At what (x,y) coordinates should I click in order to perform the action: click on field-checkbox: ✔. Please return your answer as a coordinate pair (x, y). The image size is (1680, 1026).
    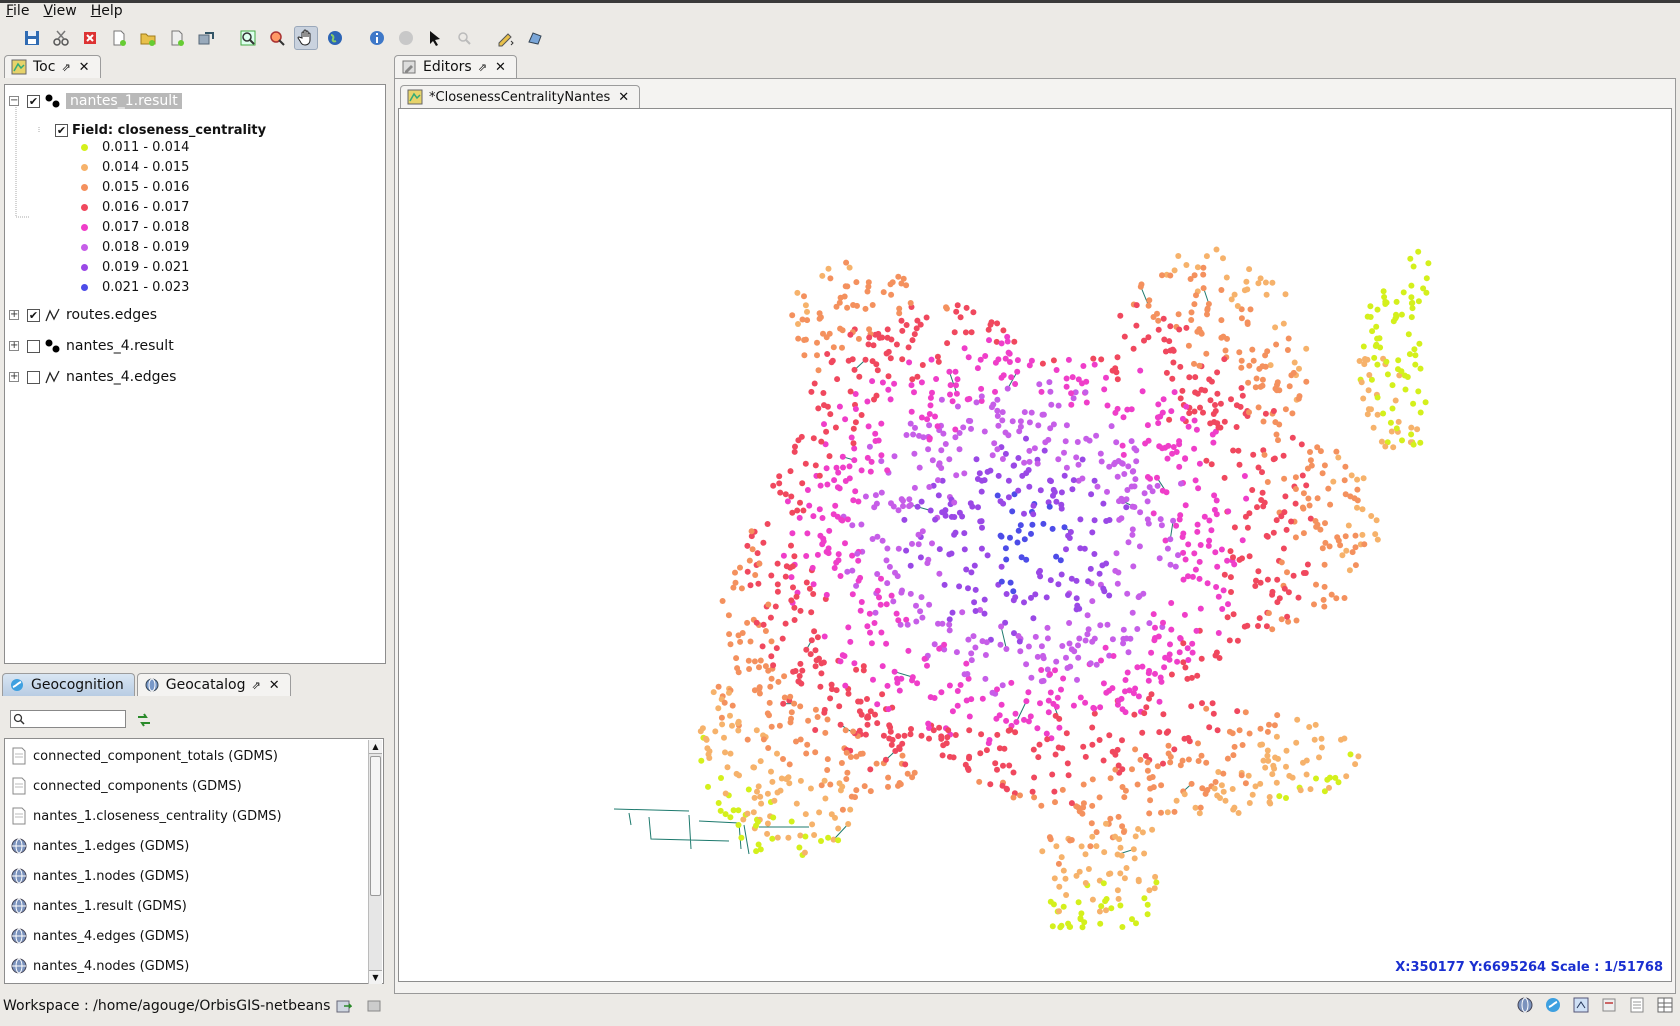
    Looking at the image, I should click on (61, 130).